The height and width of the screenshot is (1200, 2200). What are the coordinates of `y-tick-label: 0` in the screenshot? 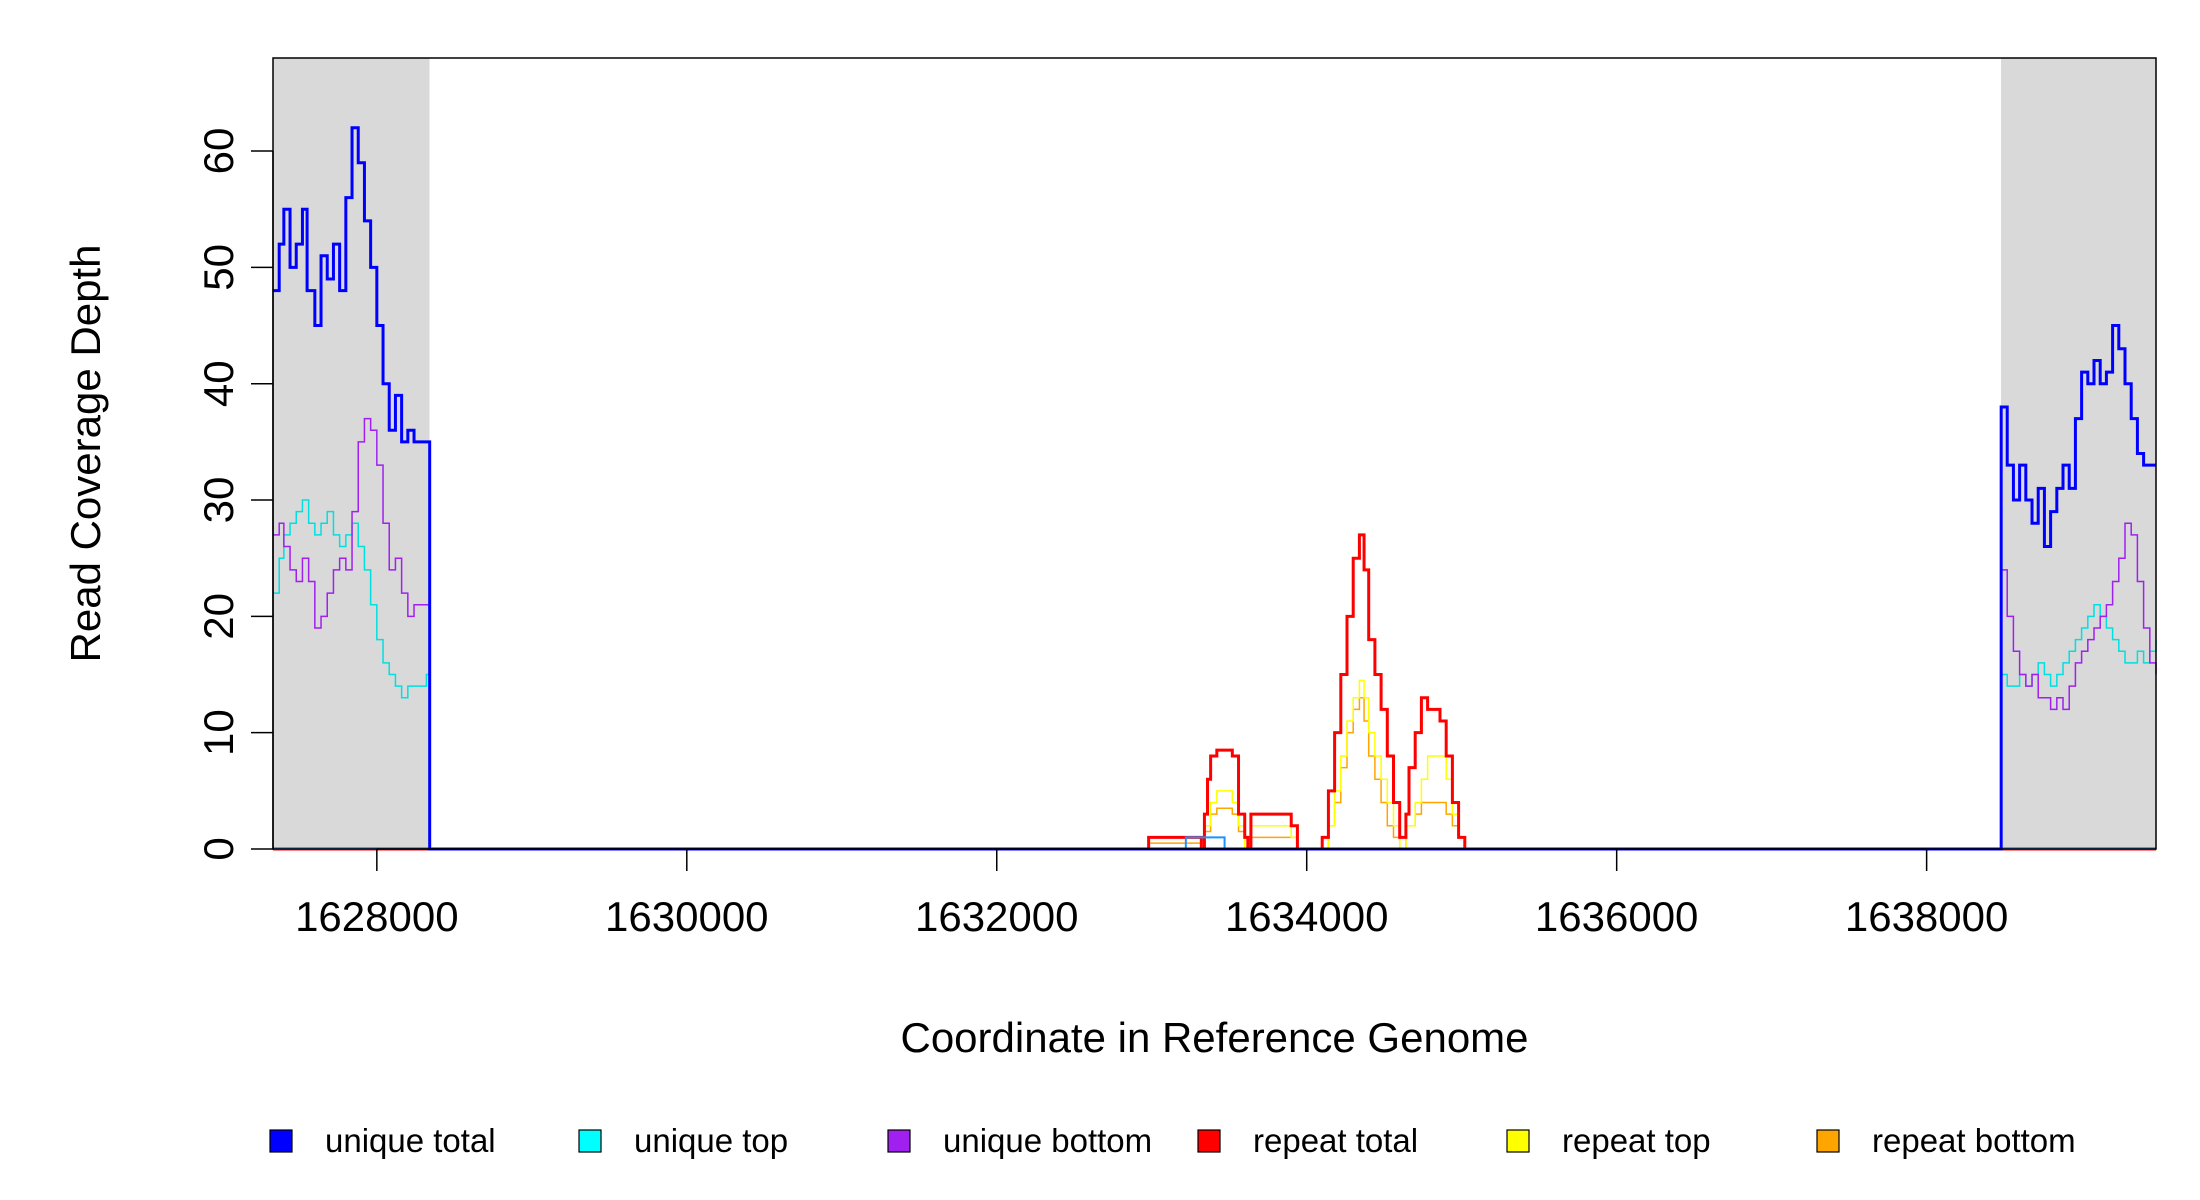 It's located at (218, 848).